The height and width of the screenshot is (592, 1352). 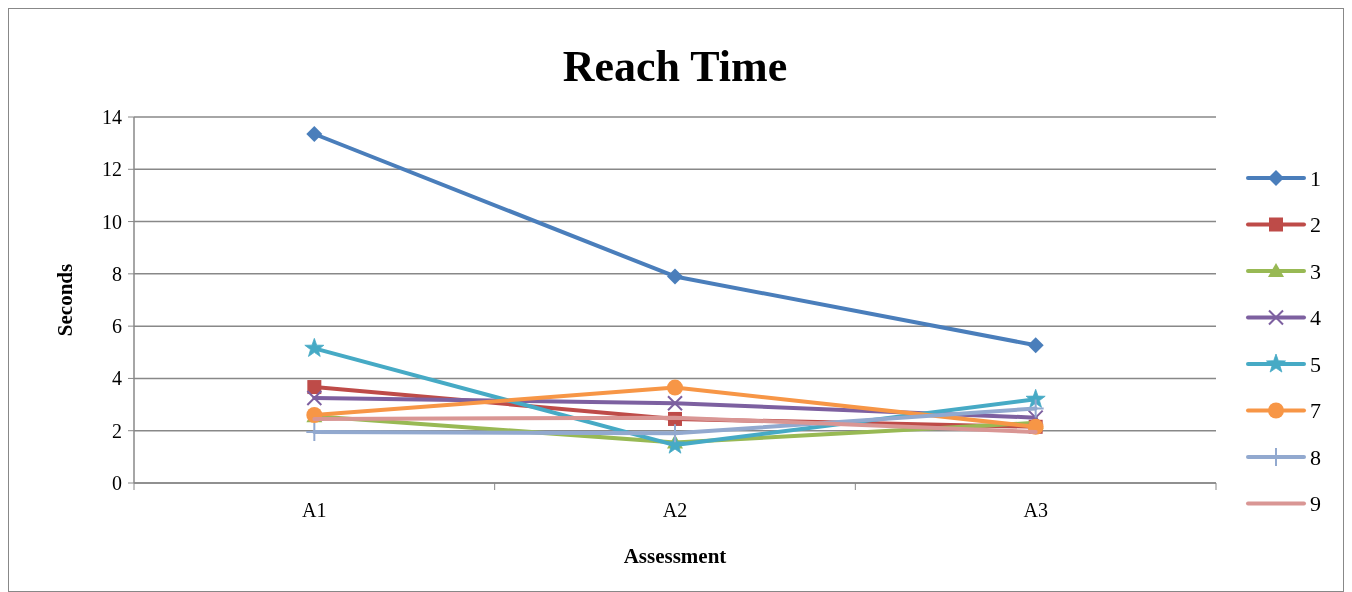 I want to click on legend-label: 8, so click(x=1315, y=457).